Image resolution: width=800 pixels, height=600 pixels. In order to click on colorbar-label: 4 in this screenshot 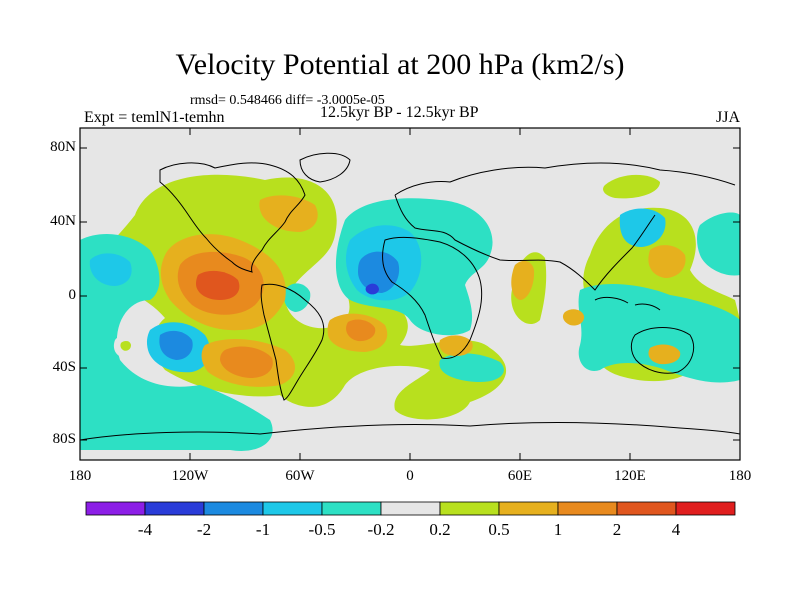, I will do `click(676, 529)`.